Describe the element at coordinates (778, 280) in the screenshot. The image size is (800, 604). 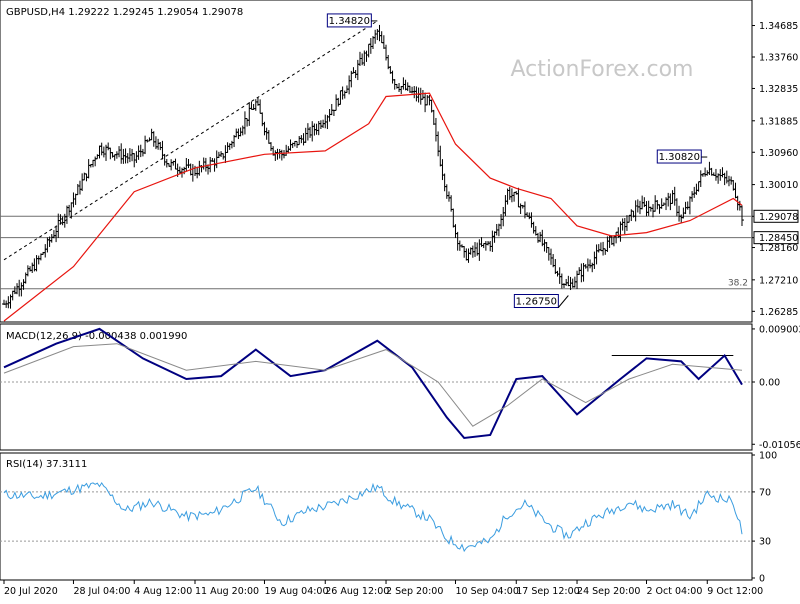
I see `price-y-tick-label: 1.27210` at that location.